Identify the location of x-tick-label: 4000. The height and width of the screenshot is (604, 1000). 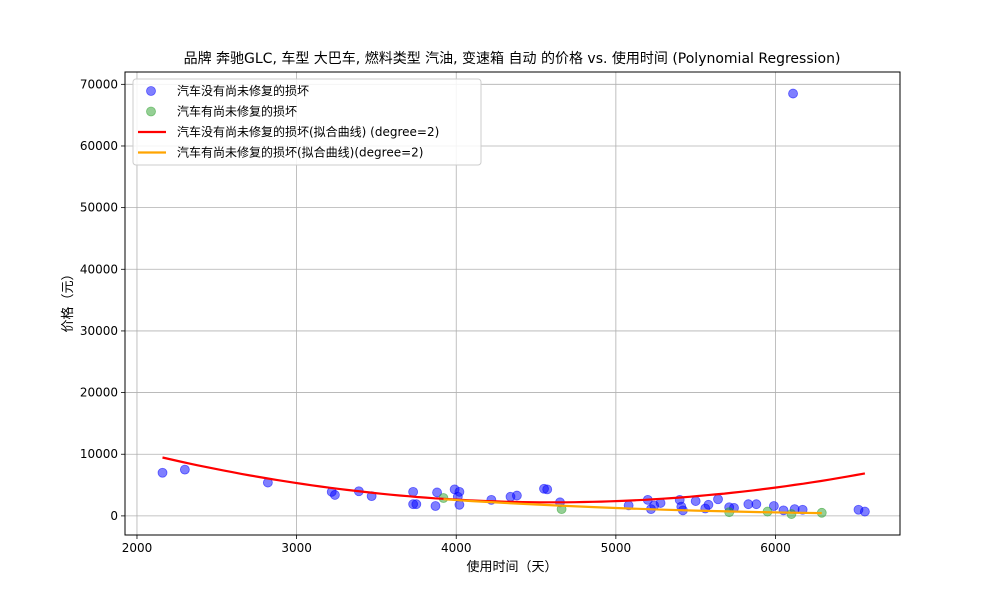
(456, 548).